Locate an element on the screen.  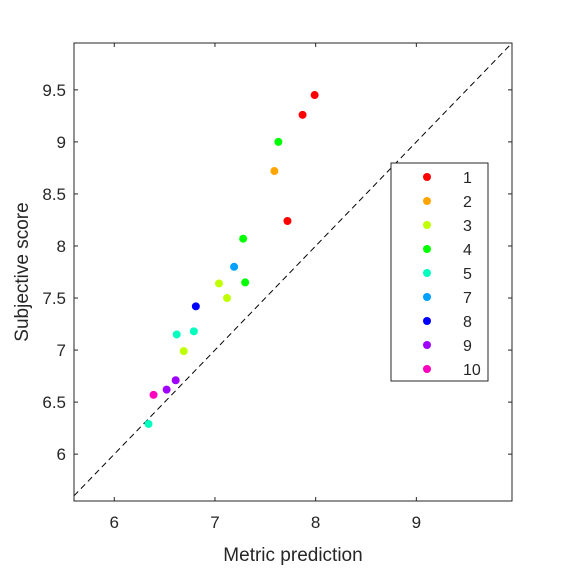
legend-label-9: 9 is located at coordinates (467, 346).